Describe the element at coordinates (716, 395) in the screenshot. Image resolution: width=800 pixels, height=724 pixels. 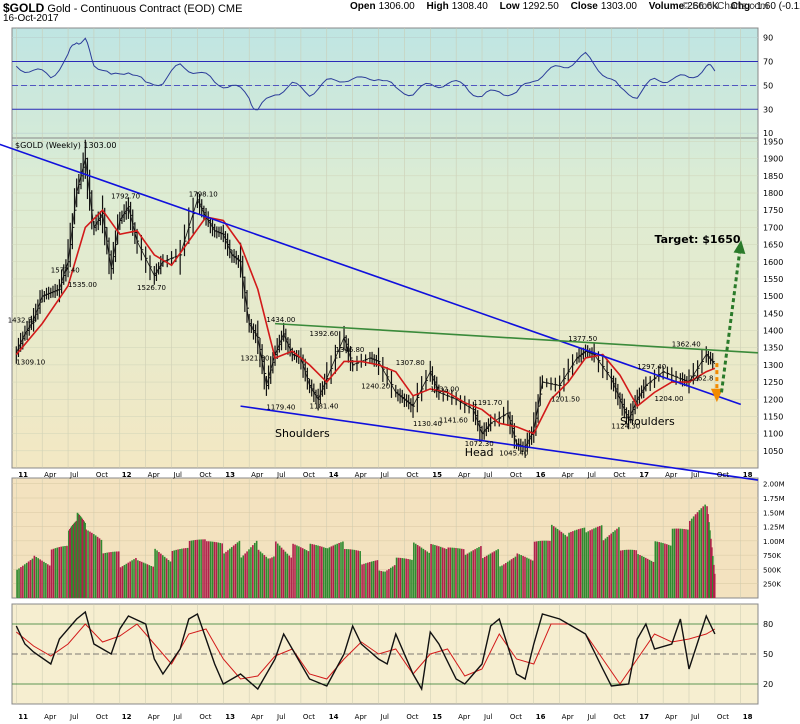
I see `pullback-arrowhead` at that location.